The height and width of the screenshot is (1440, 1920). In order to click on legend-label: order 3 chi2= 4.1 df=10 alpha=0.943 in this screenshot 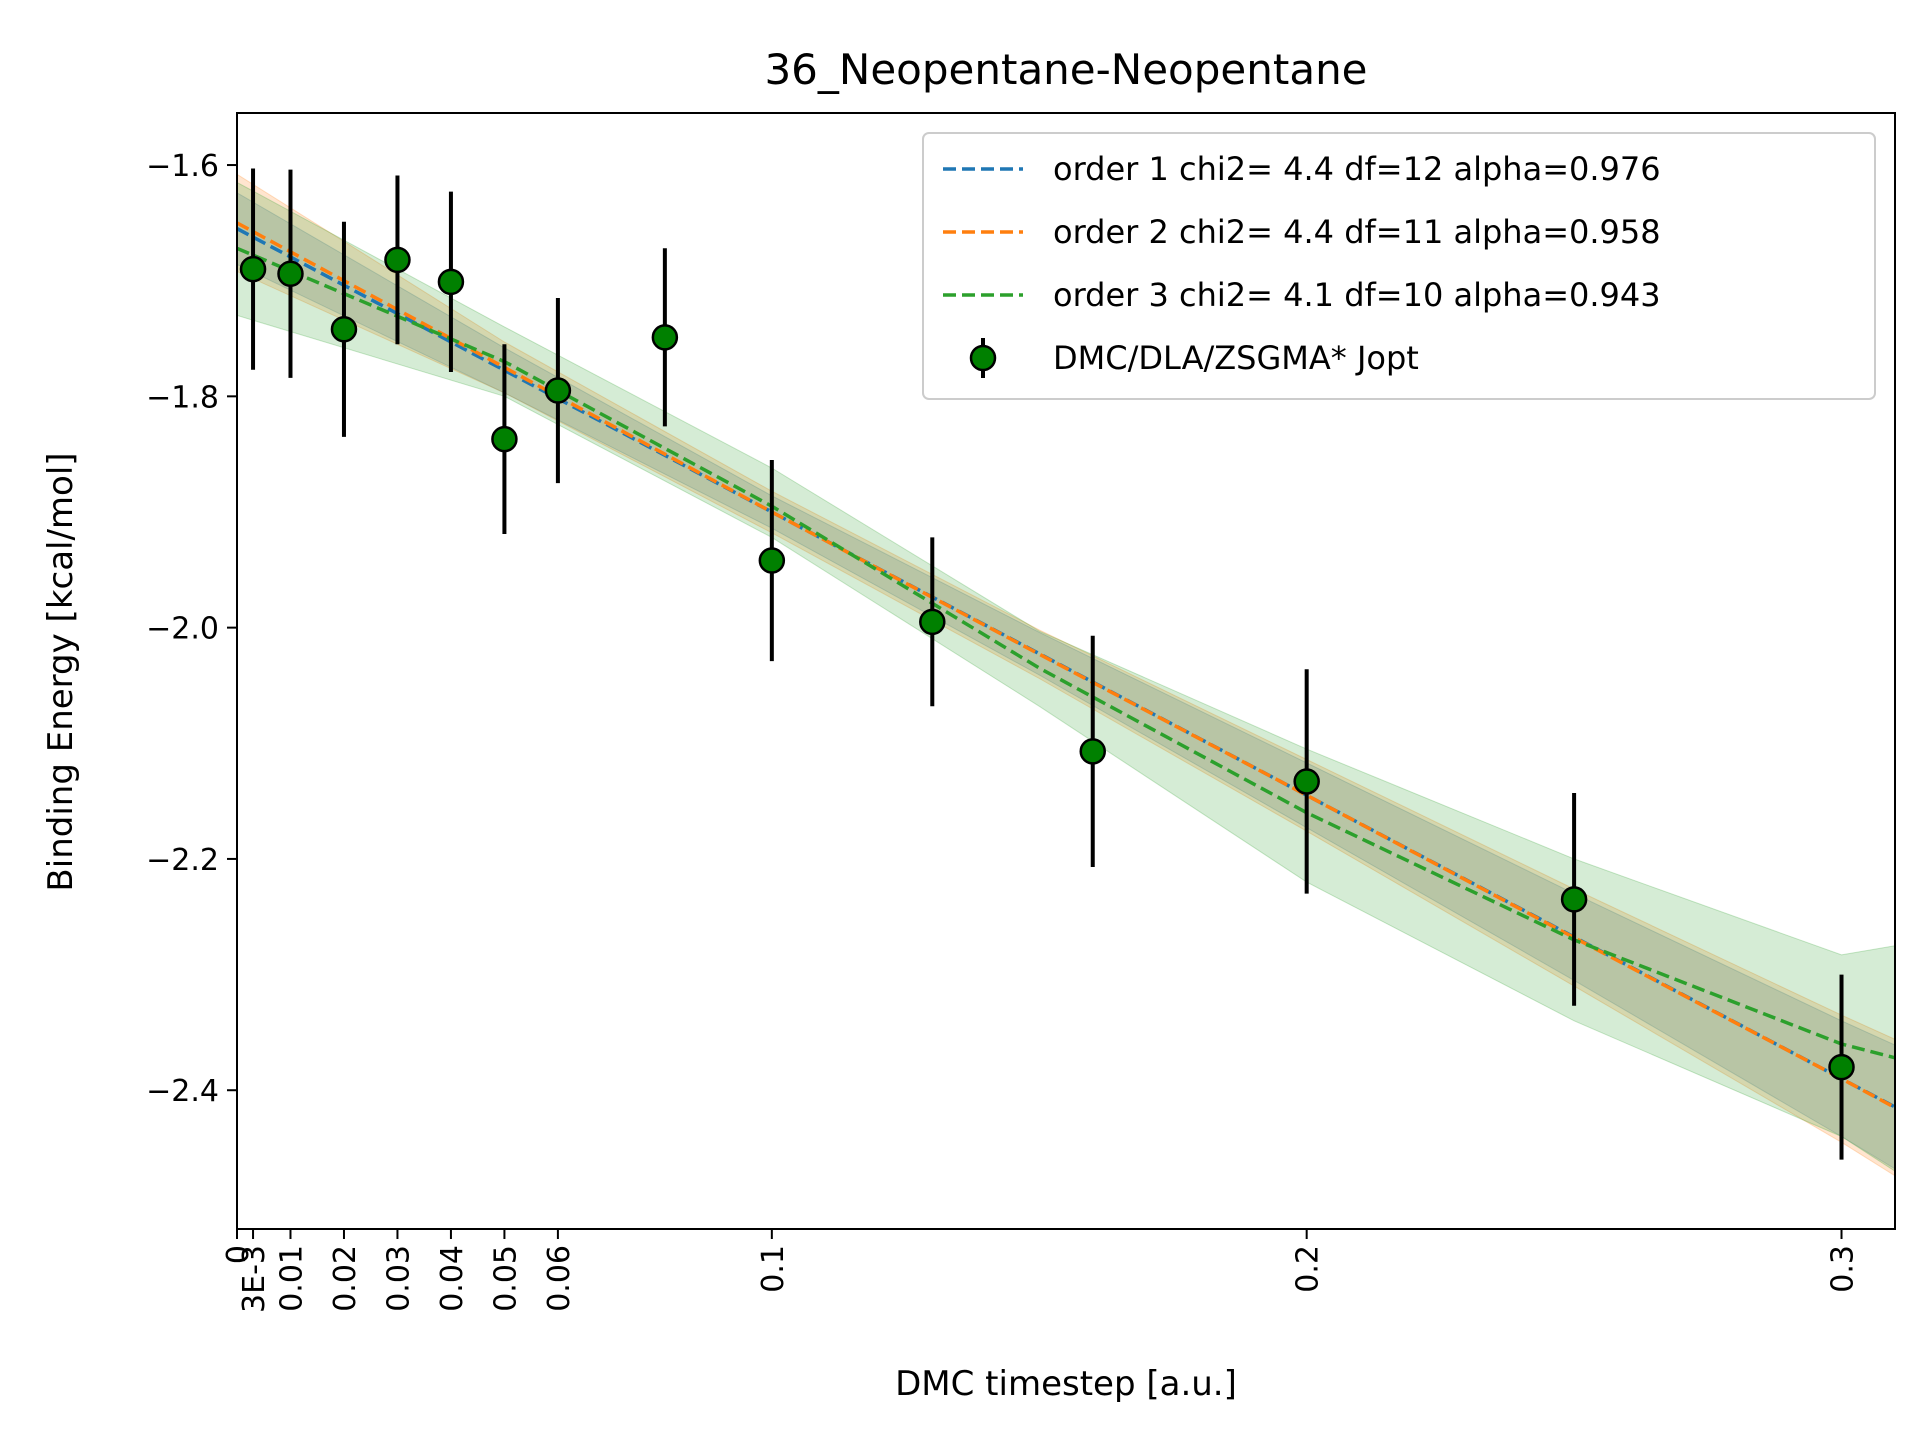, I will do `click(1357, 295)`.